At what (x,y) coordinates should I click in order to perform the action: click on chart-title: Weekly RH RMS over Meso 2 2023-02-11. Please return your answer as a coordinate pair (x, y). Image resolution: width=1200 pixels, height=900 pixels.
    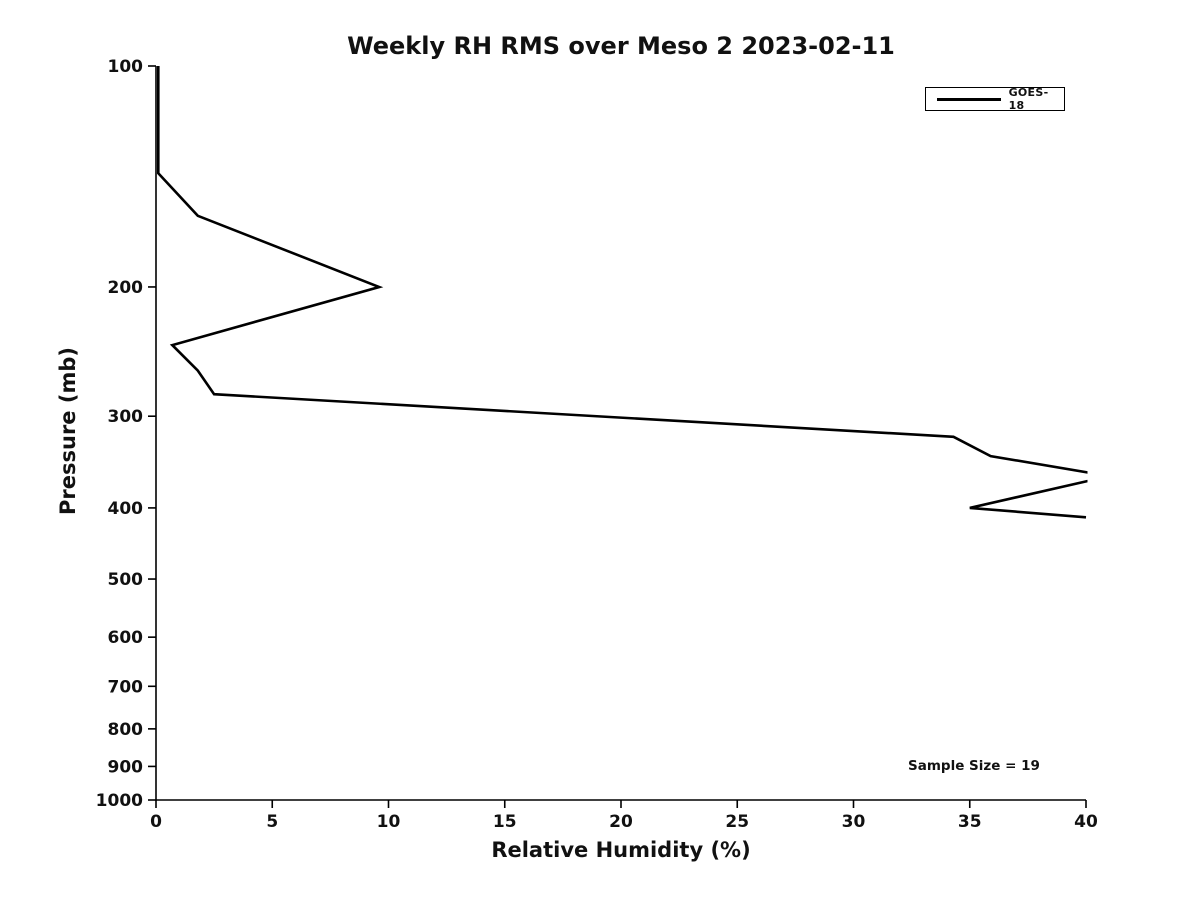
    Looking at the image, I should click on (621, 46).